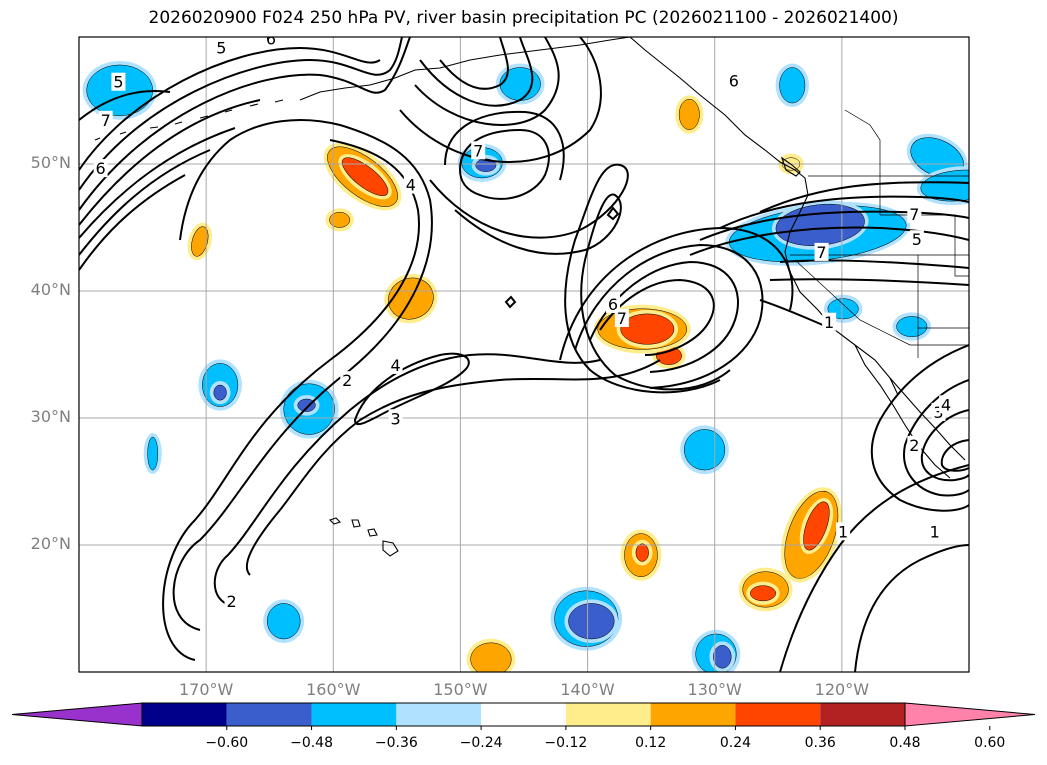 This screenshot has height=765, width=1047. What do you see at coordinates (396, 743) in the screenshot?
I see `colorbar-tick-label: −0.36` at bounding box center [396, 743].